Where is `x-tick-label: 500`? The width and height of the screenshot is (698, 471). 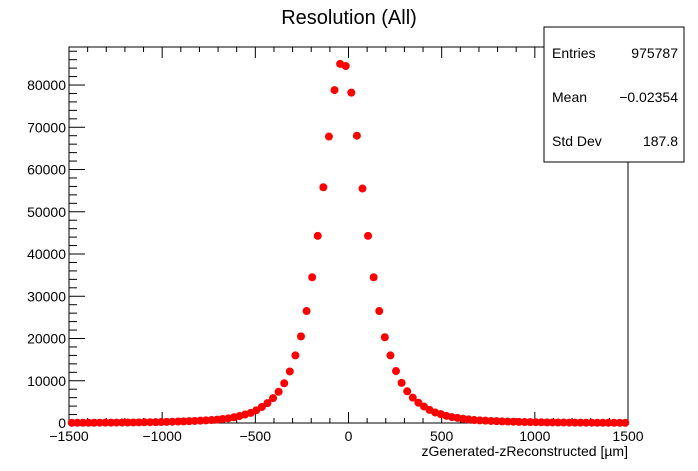 x-tick-label: 500 is located at coordinates (442, 436).